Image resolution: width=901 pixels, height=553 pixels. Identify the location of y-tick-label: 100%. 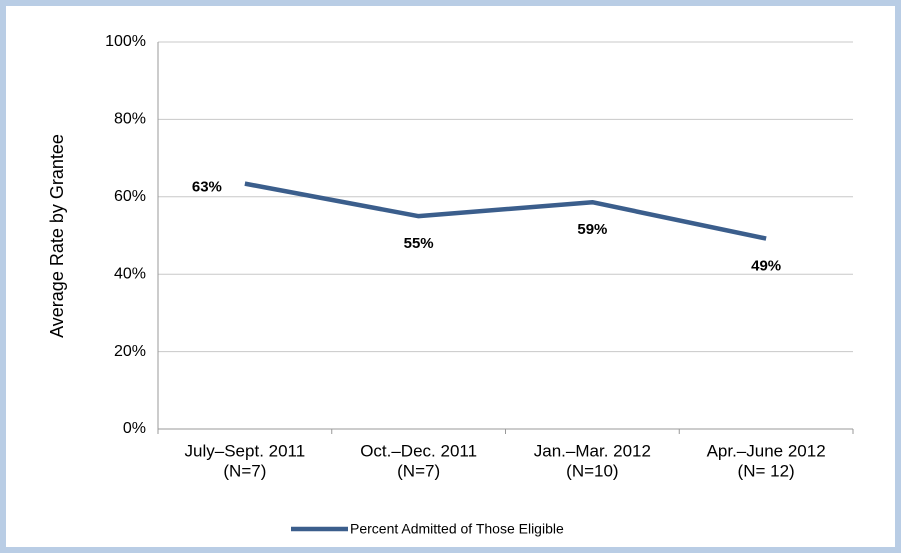
(125, 41).